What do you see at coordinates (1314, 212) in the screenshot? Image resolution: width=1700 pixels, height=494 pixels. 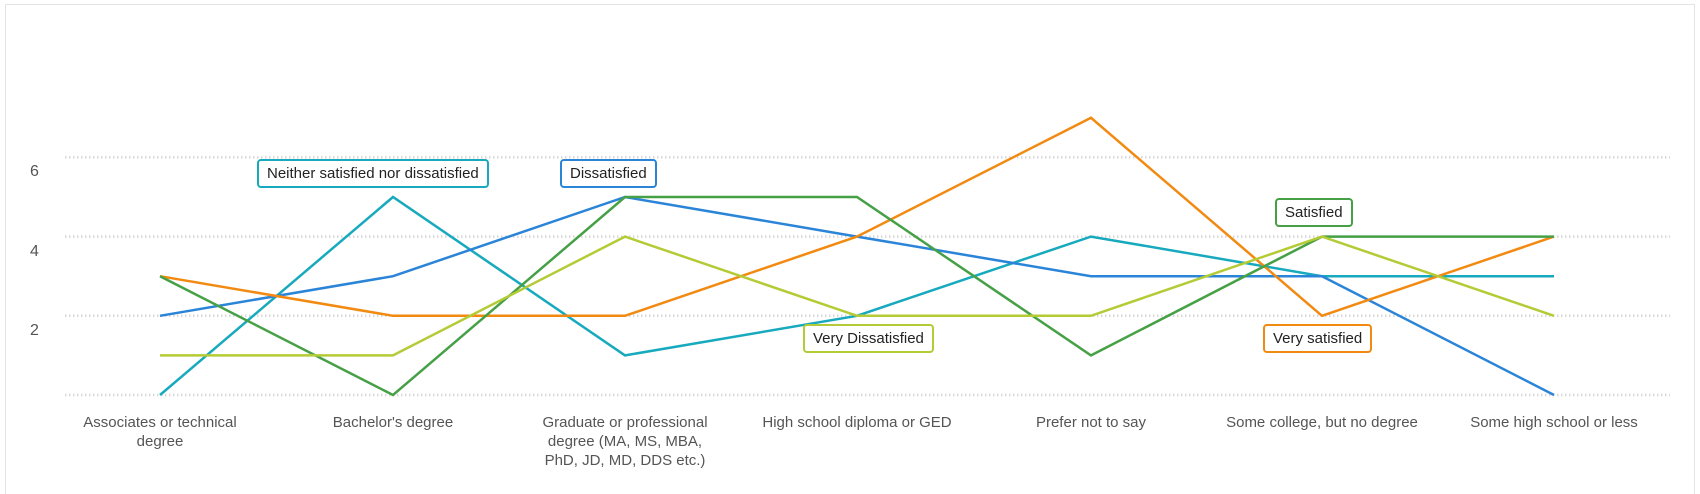 I see `series-label-satisfied: Satisfied` at bounding box center [1314, 212].